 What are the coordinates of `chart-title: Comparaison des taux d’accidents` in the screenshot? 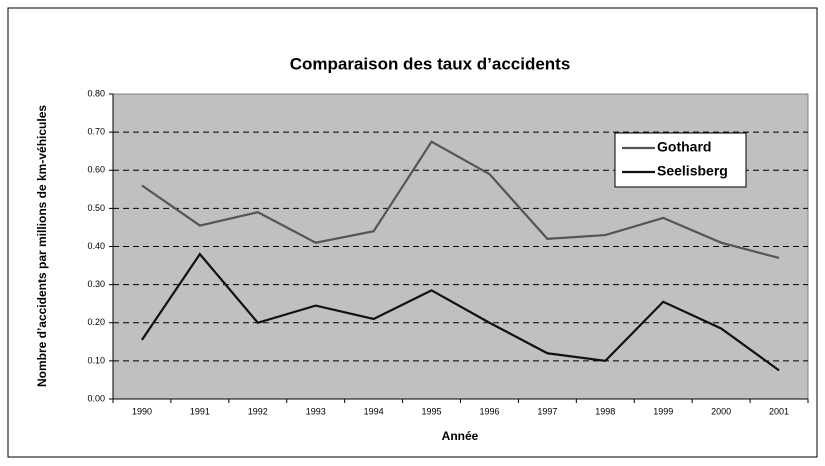 It's located at (430, 63).